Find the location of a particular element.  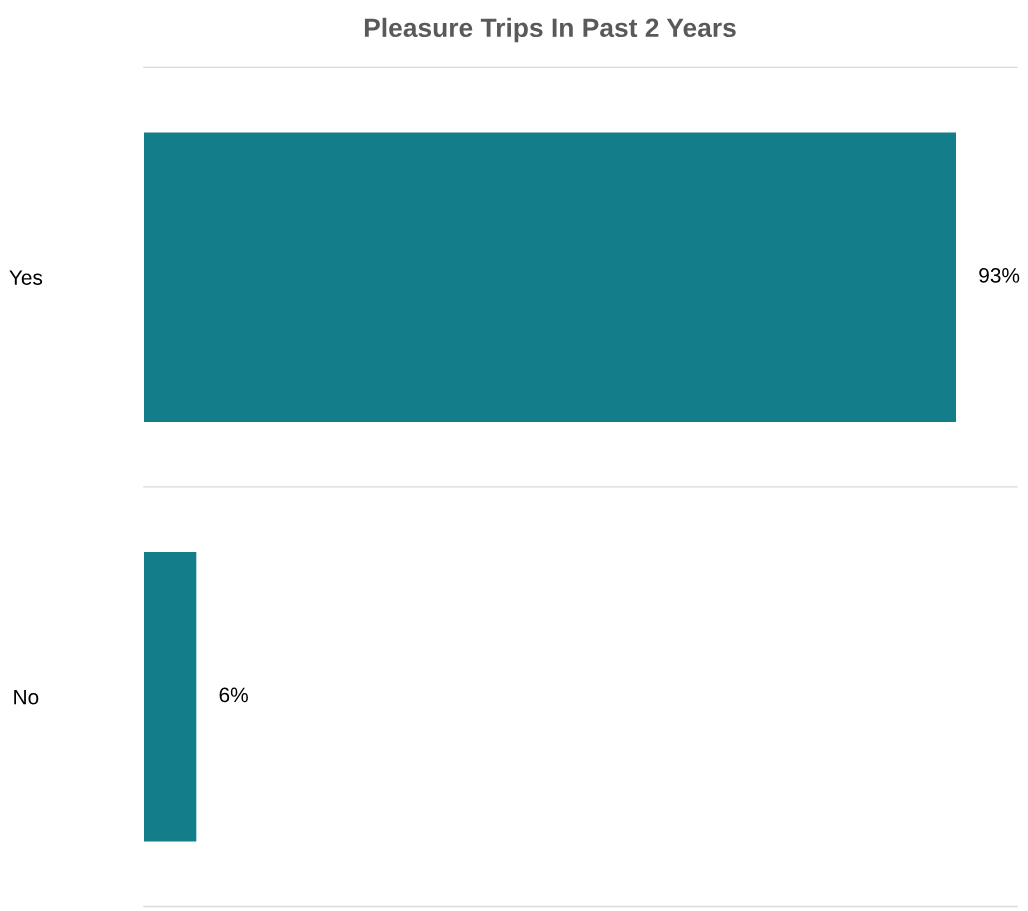

y-tick-label: No is located at coordinates (26, 697).